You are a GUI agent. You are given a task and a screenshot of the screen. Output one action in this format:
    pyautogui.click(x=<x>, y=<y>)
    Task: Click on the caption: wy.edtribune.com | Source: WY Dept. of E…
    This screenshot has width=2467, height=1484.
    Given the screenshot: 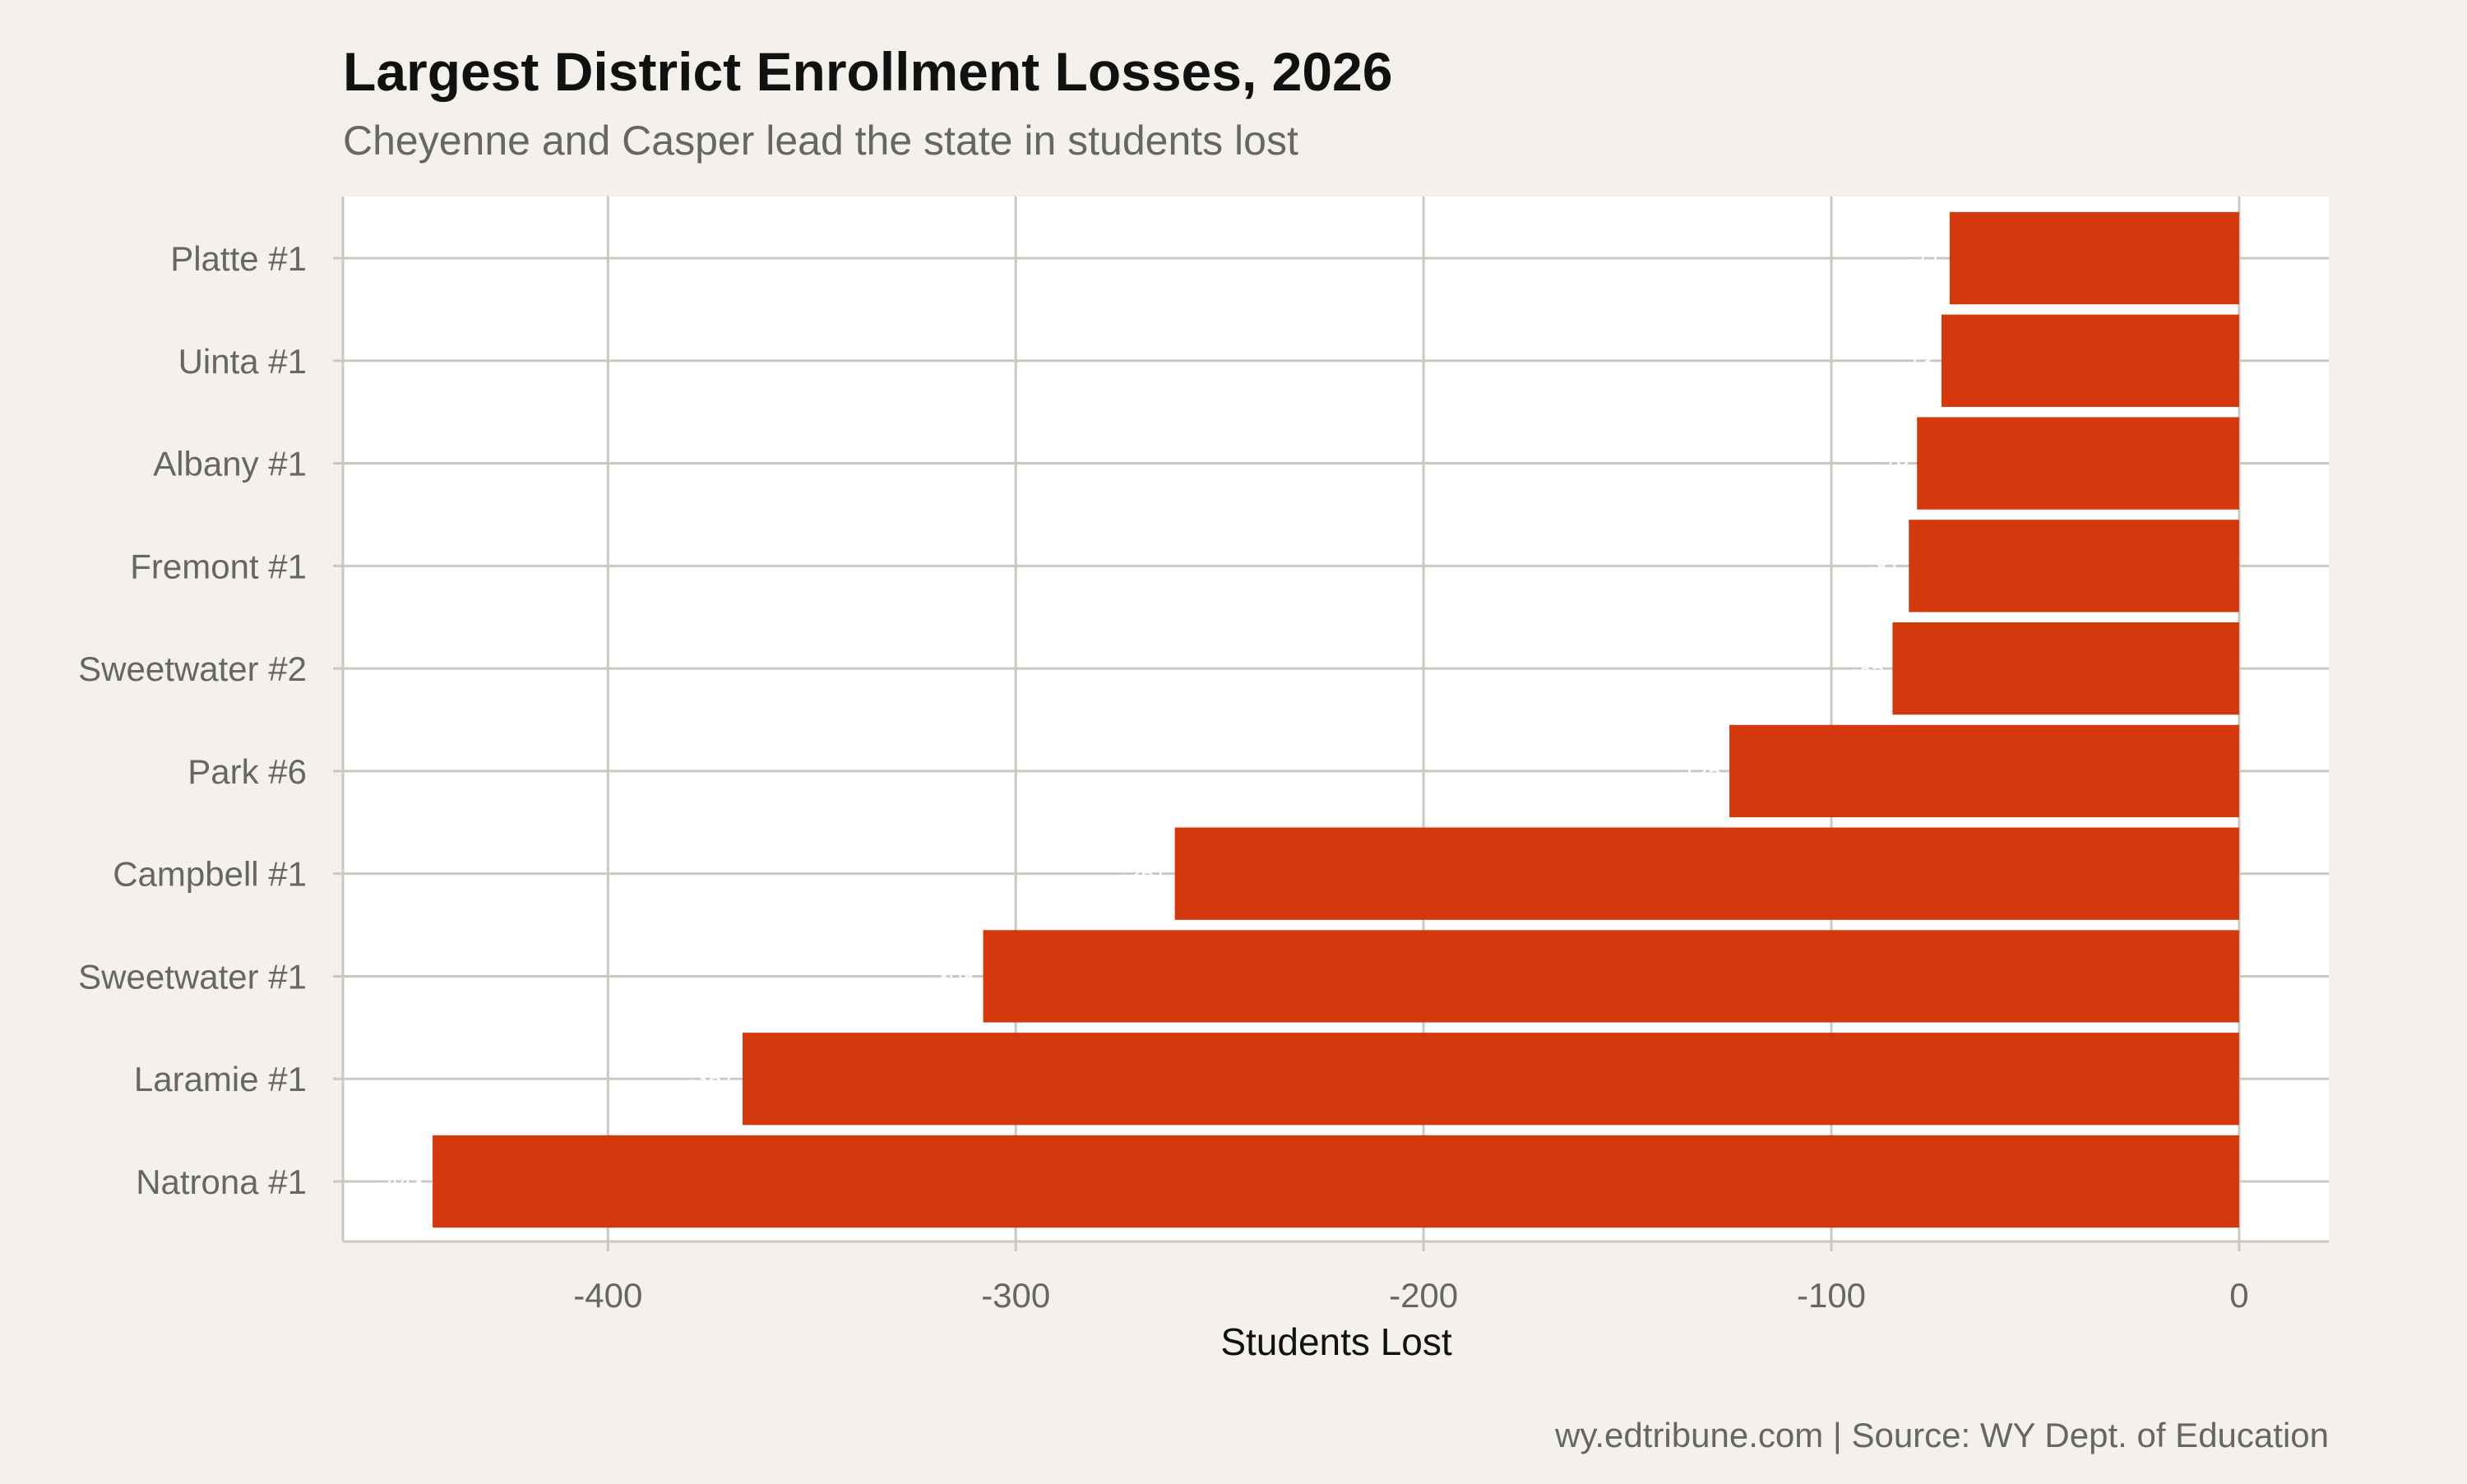 What is the action you would take?
    pyautogui.click(x=1942, y=1435)
    